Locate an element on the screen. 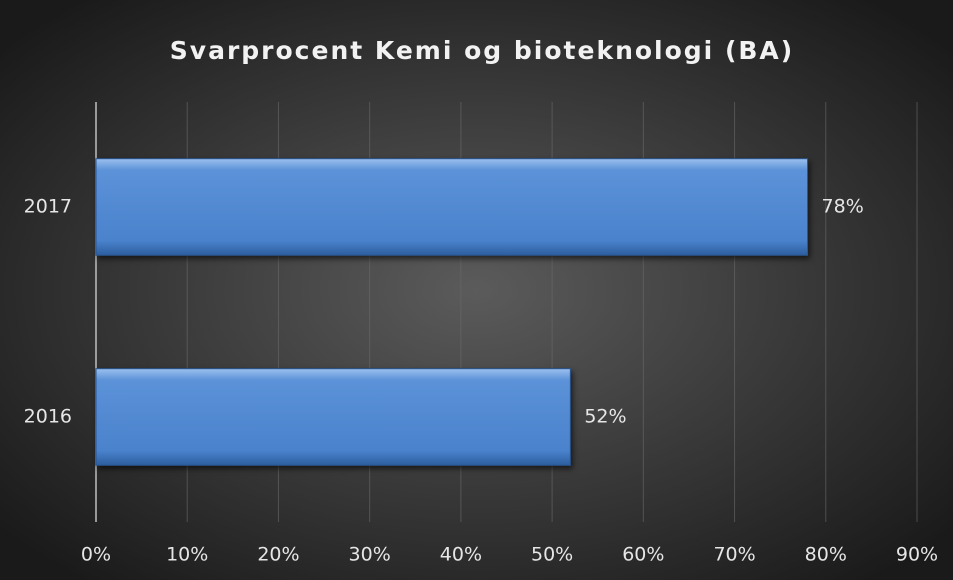 The image size is (953, 580). x-tick-label: 30% is located at coordinates (370, 555).